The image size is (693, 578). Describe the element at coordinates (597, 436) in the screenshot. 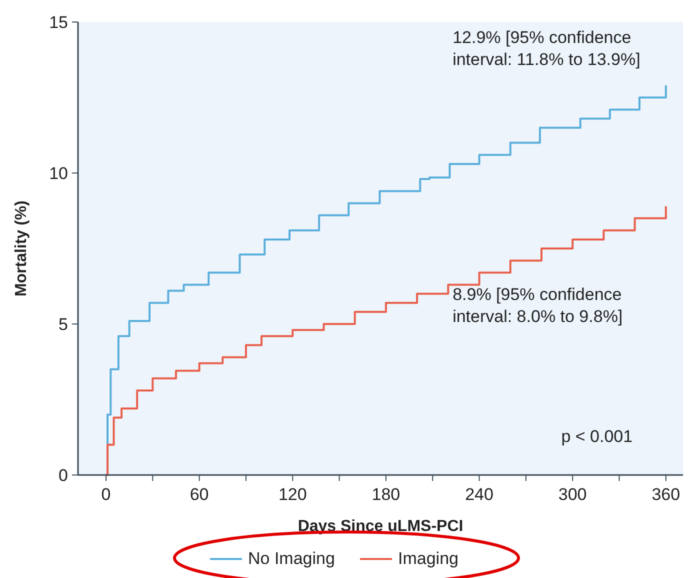

I see `annotation: p < 0.001` at that location.